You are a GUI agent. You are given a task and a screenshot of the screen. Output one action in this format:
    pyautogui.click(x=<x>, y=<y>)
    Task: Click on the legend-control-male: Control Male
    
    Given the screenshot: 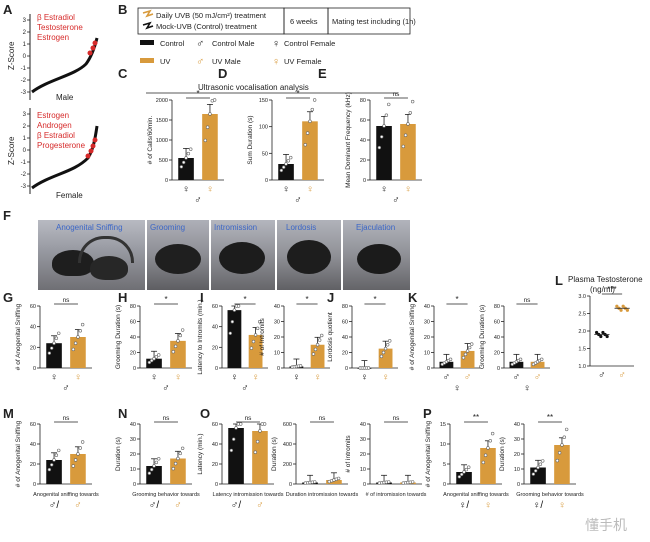 What is the action you would take?
    pyautogui.click(x=233, y=43)
    